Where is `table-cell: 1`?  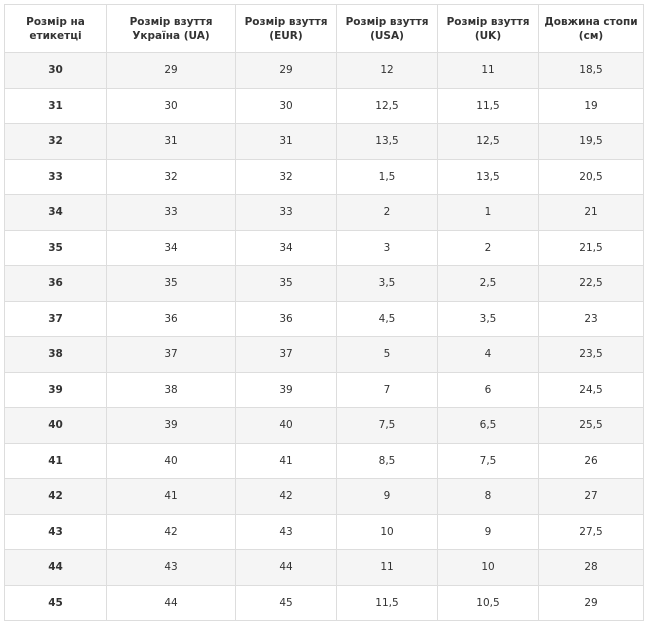
table-cell: 1 is located at coordinates (488, 212).